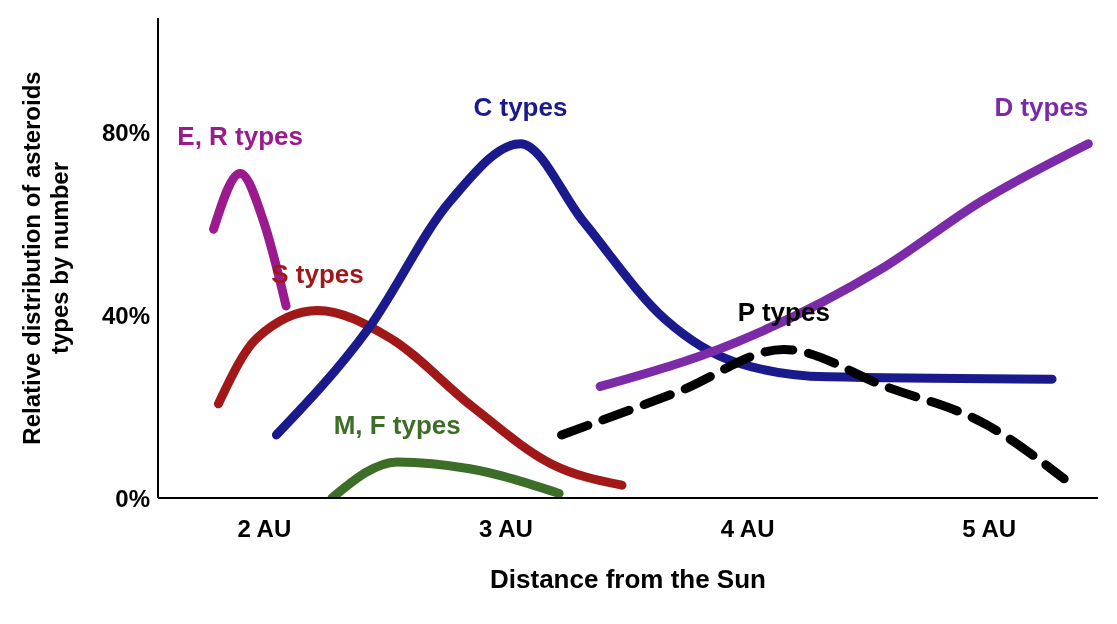 This screenshot has width=1117, height=624. What do you see at coordinates (397, 424) in the screenshot?
I see `series-label: M, F types` at bounding box center [397, 424].